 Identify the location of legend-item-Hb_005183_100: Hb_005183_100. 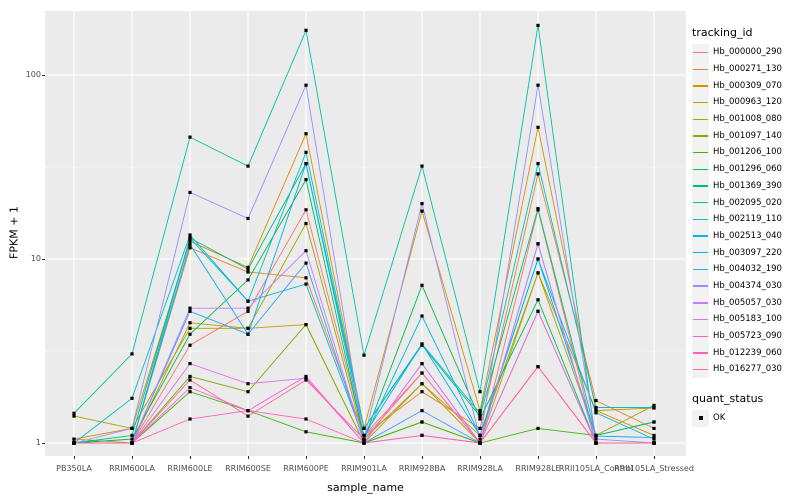
(745, 319).